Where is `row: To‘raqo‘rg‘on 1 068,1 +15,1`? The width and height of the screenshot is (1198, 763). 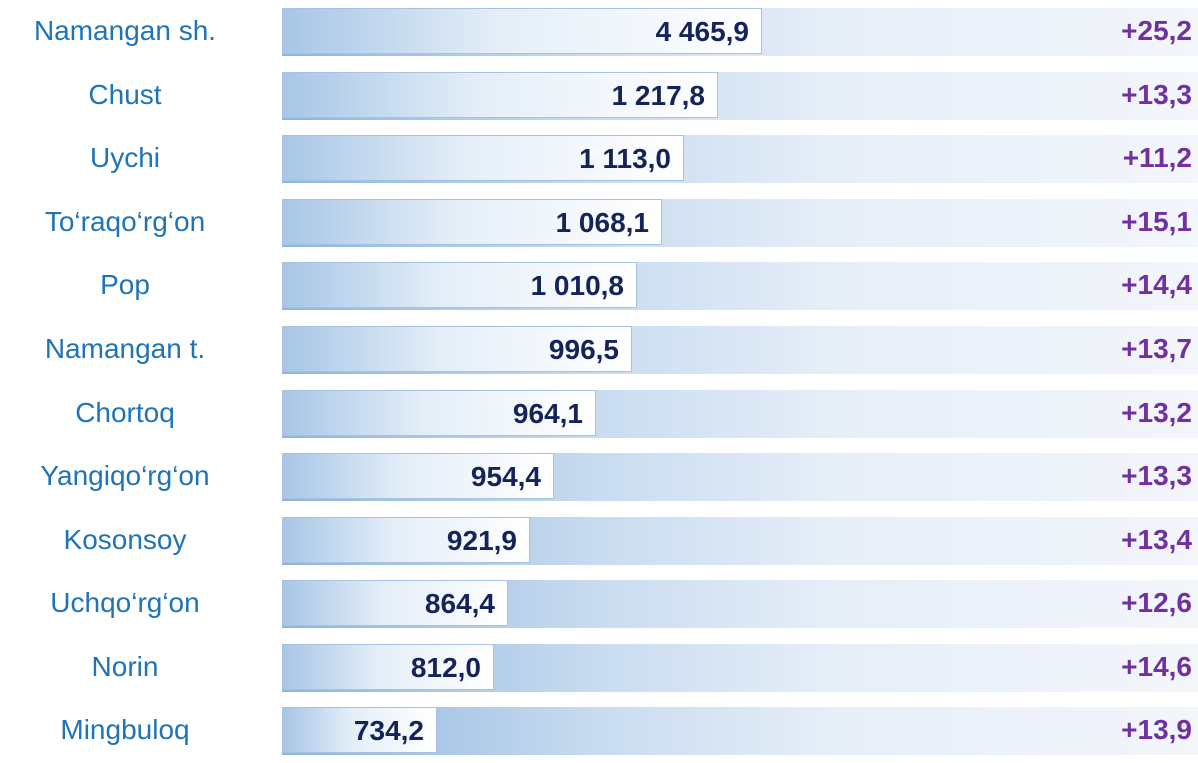 row: To‘raqo‘rg‘on 1 068,1 +15,1 is located at coordinates (599, 222).